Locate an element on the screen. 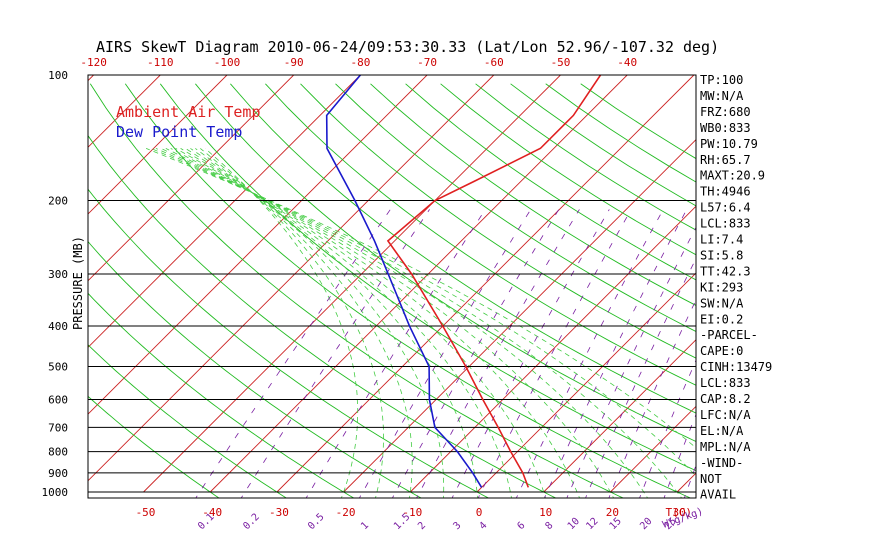  mixing-ratio-tick-label: 12 is located at coordinates (592, 524).